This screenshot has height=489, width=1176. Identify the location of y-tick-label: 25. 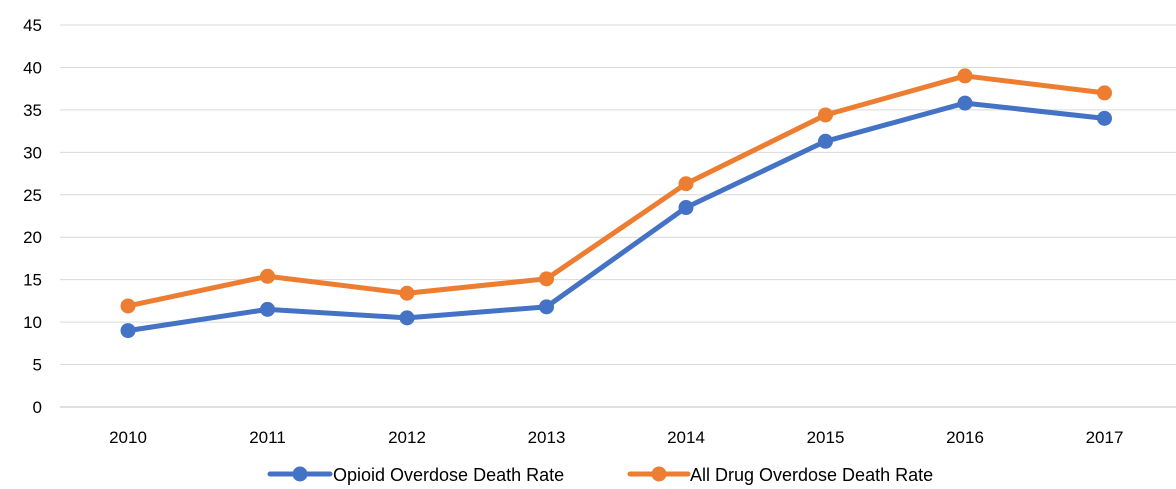
(32, 195).